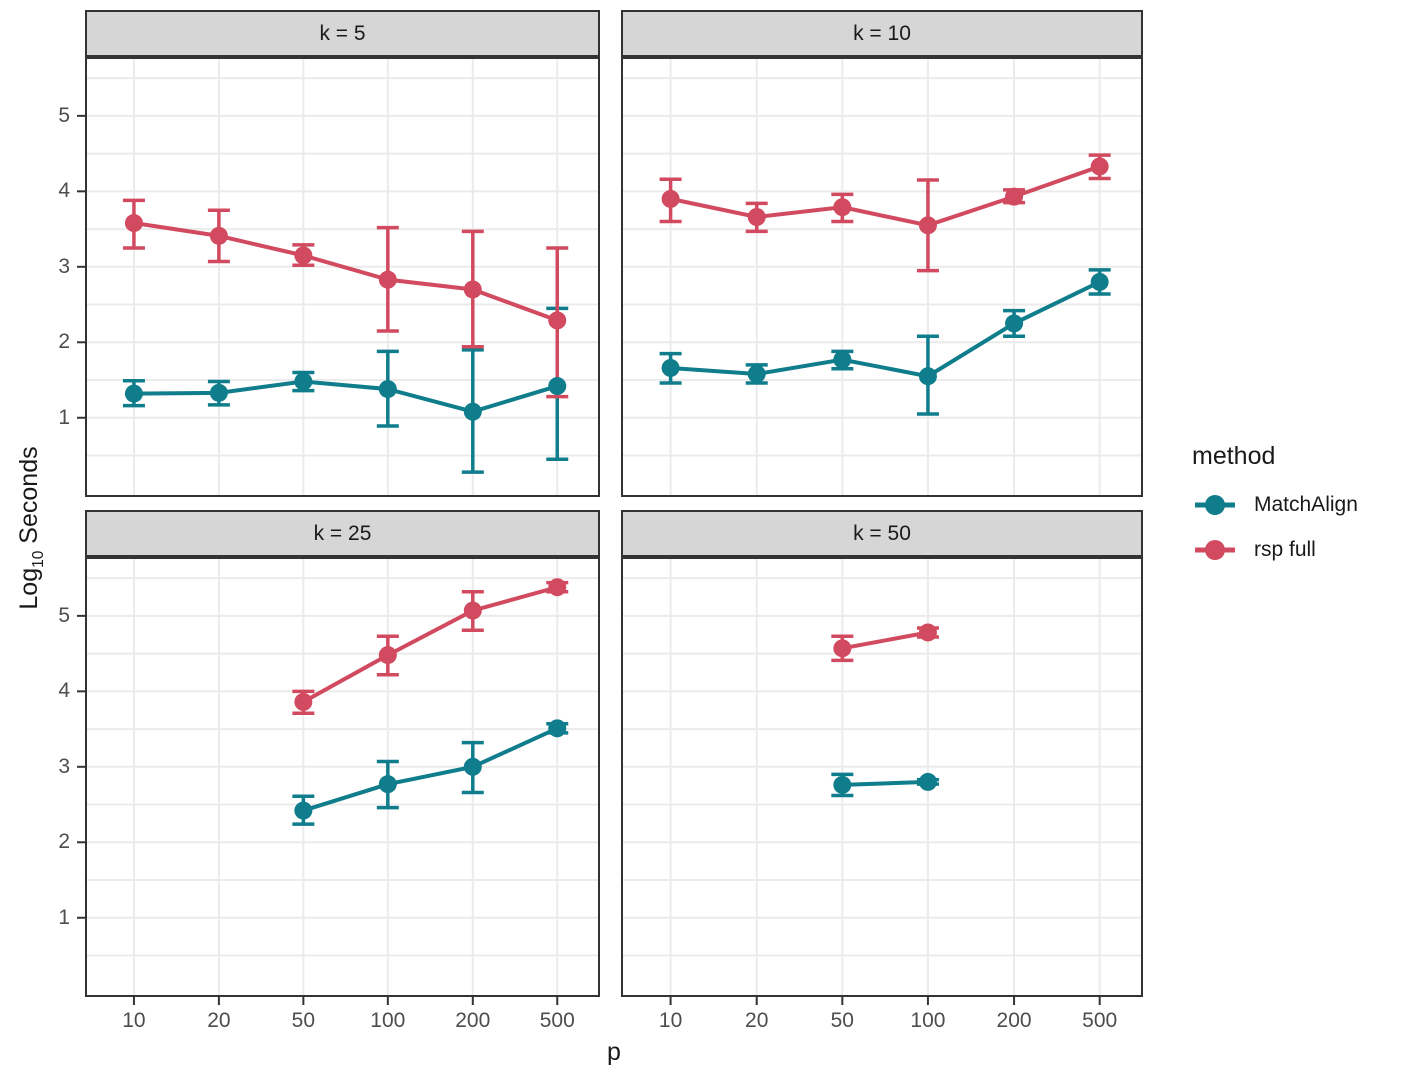 The height and width of the screenshot is (1082, 1410). I want to click on legend-item-rsp-full: rsp full, so click(1275, 550).